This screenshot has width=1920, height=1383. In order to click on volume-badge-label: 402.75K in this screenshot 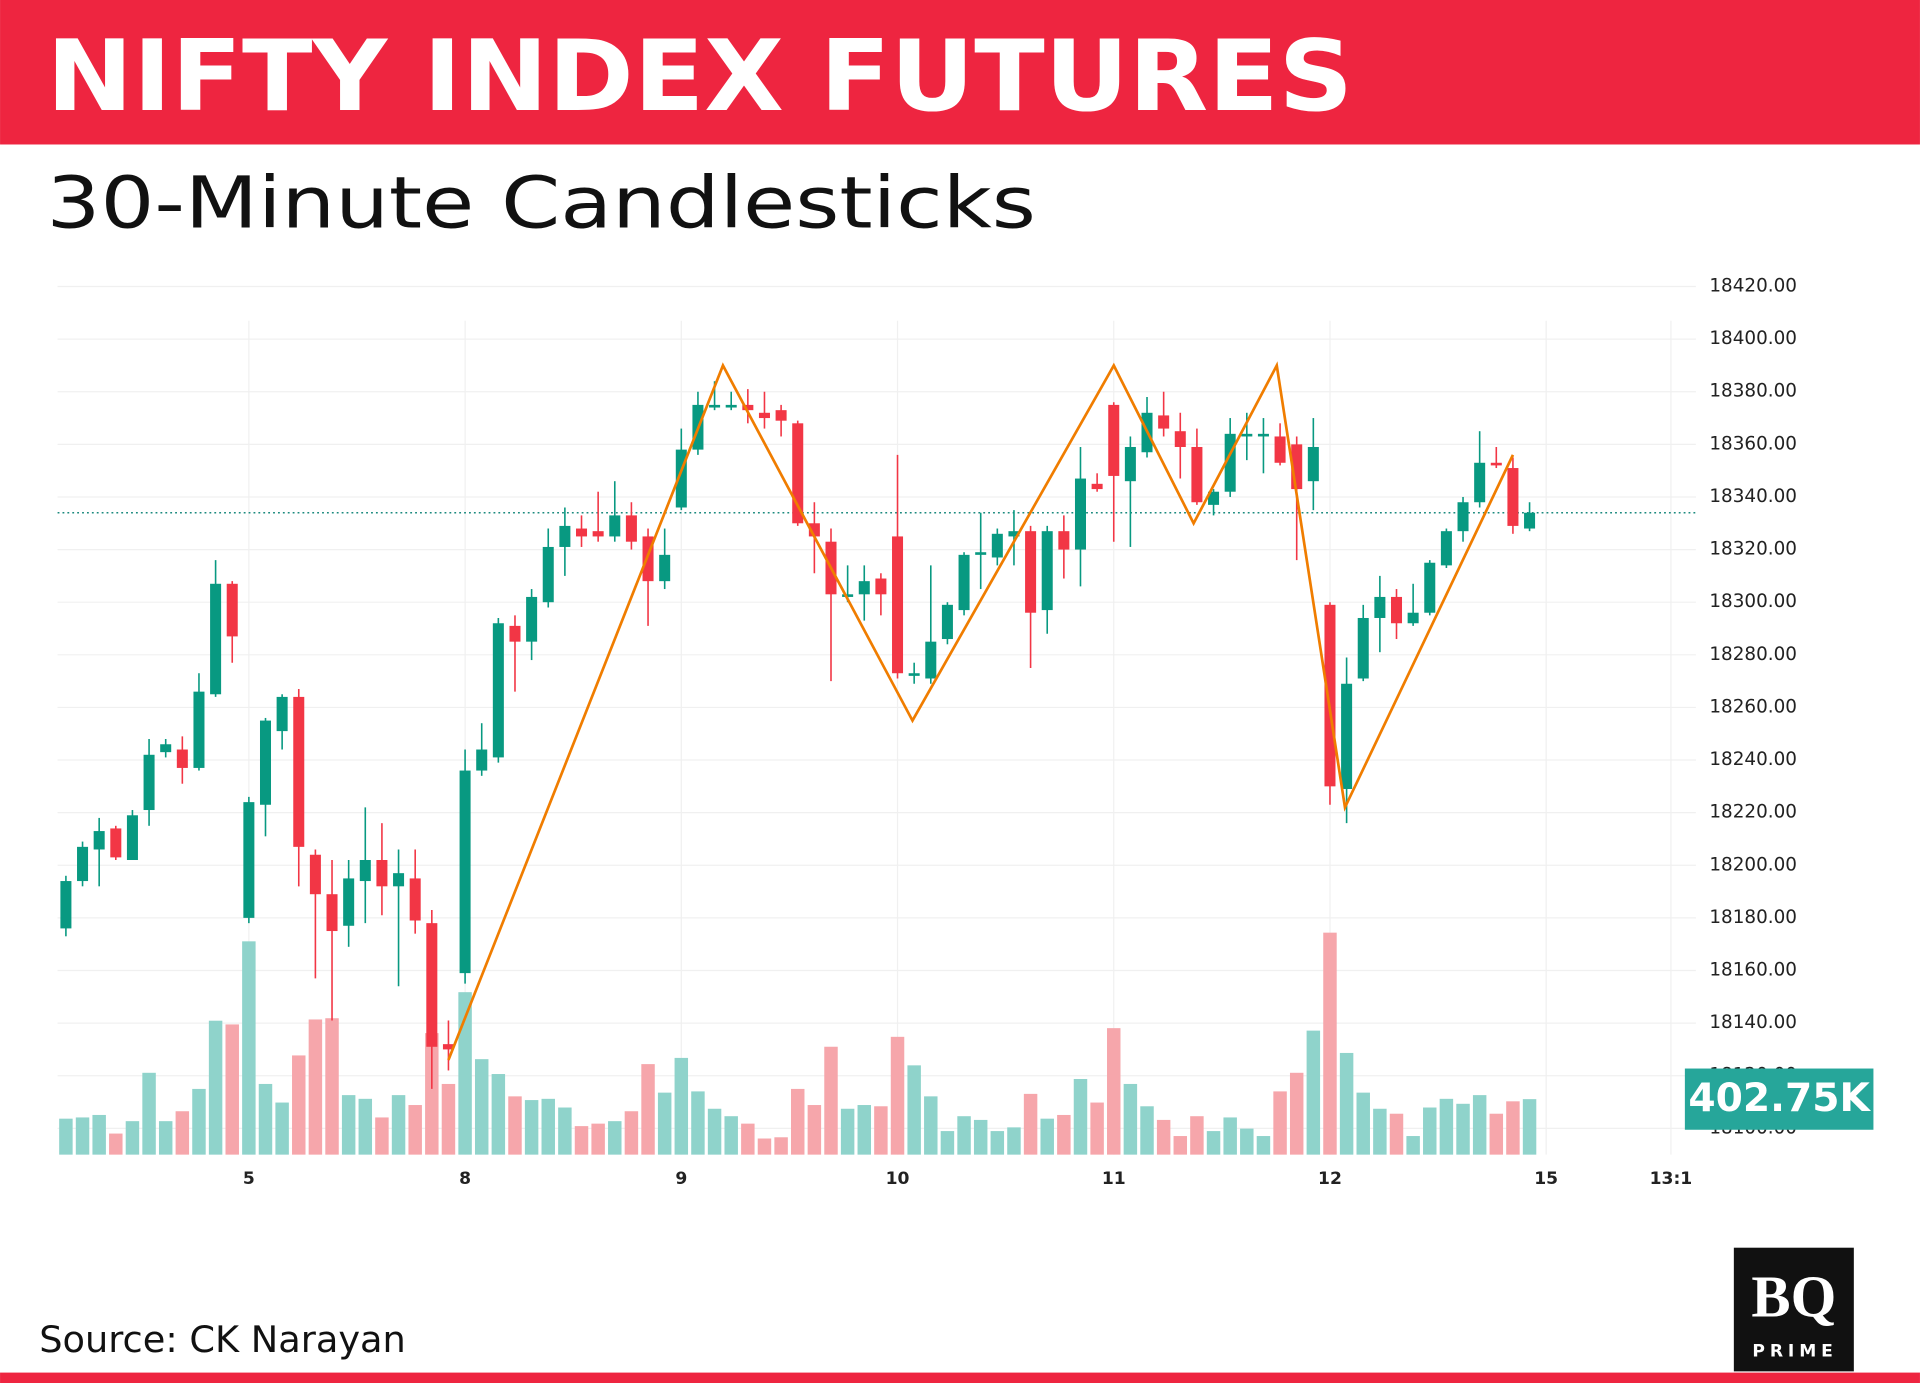, I will do `click(1779, 1098)`.